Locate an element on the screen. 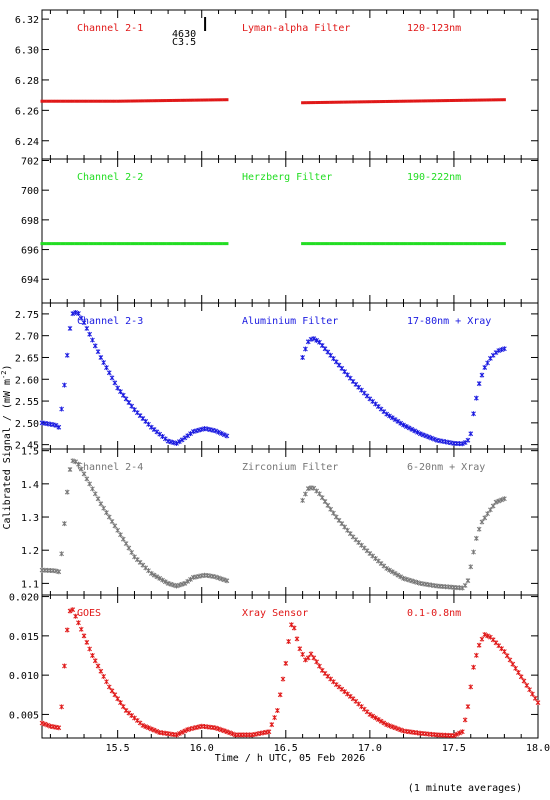  y-tick-label: 0.020 is located at coordinates (24, 598).